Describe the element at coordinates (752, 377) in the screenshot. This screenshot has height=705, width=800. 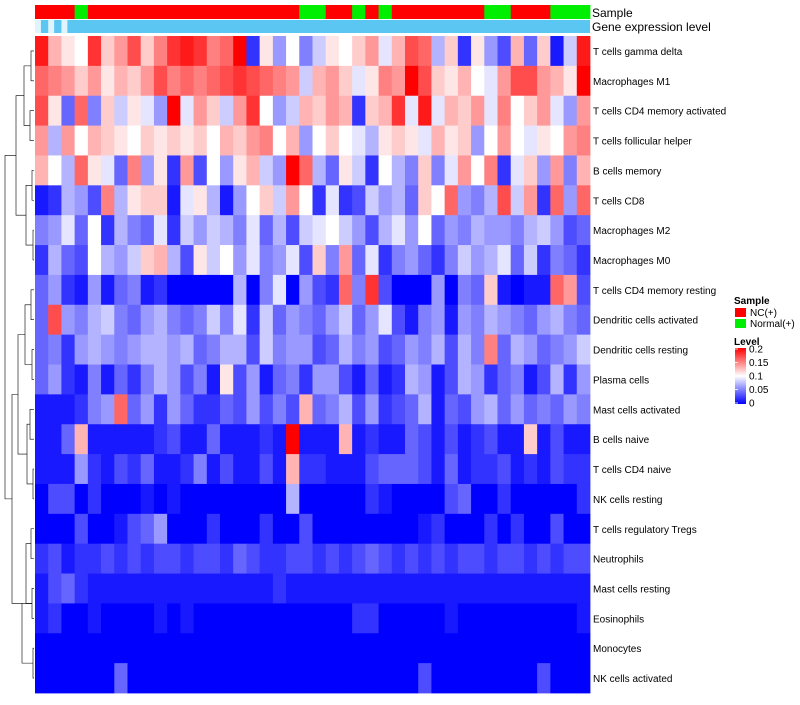
I see `legend-level-ticks: 0.2 0.15 0.1 0.05 0` at that location.